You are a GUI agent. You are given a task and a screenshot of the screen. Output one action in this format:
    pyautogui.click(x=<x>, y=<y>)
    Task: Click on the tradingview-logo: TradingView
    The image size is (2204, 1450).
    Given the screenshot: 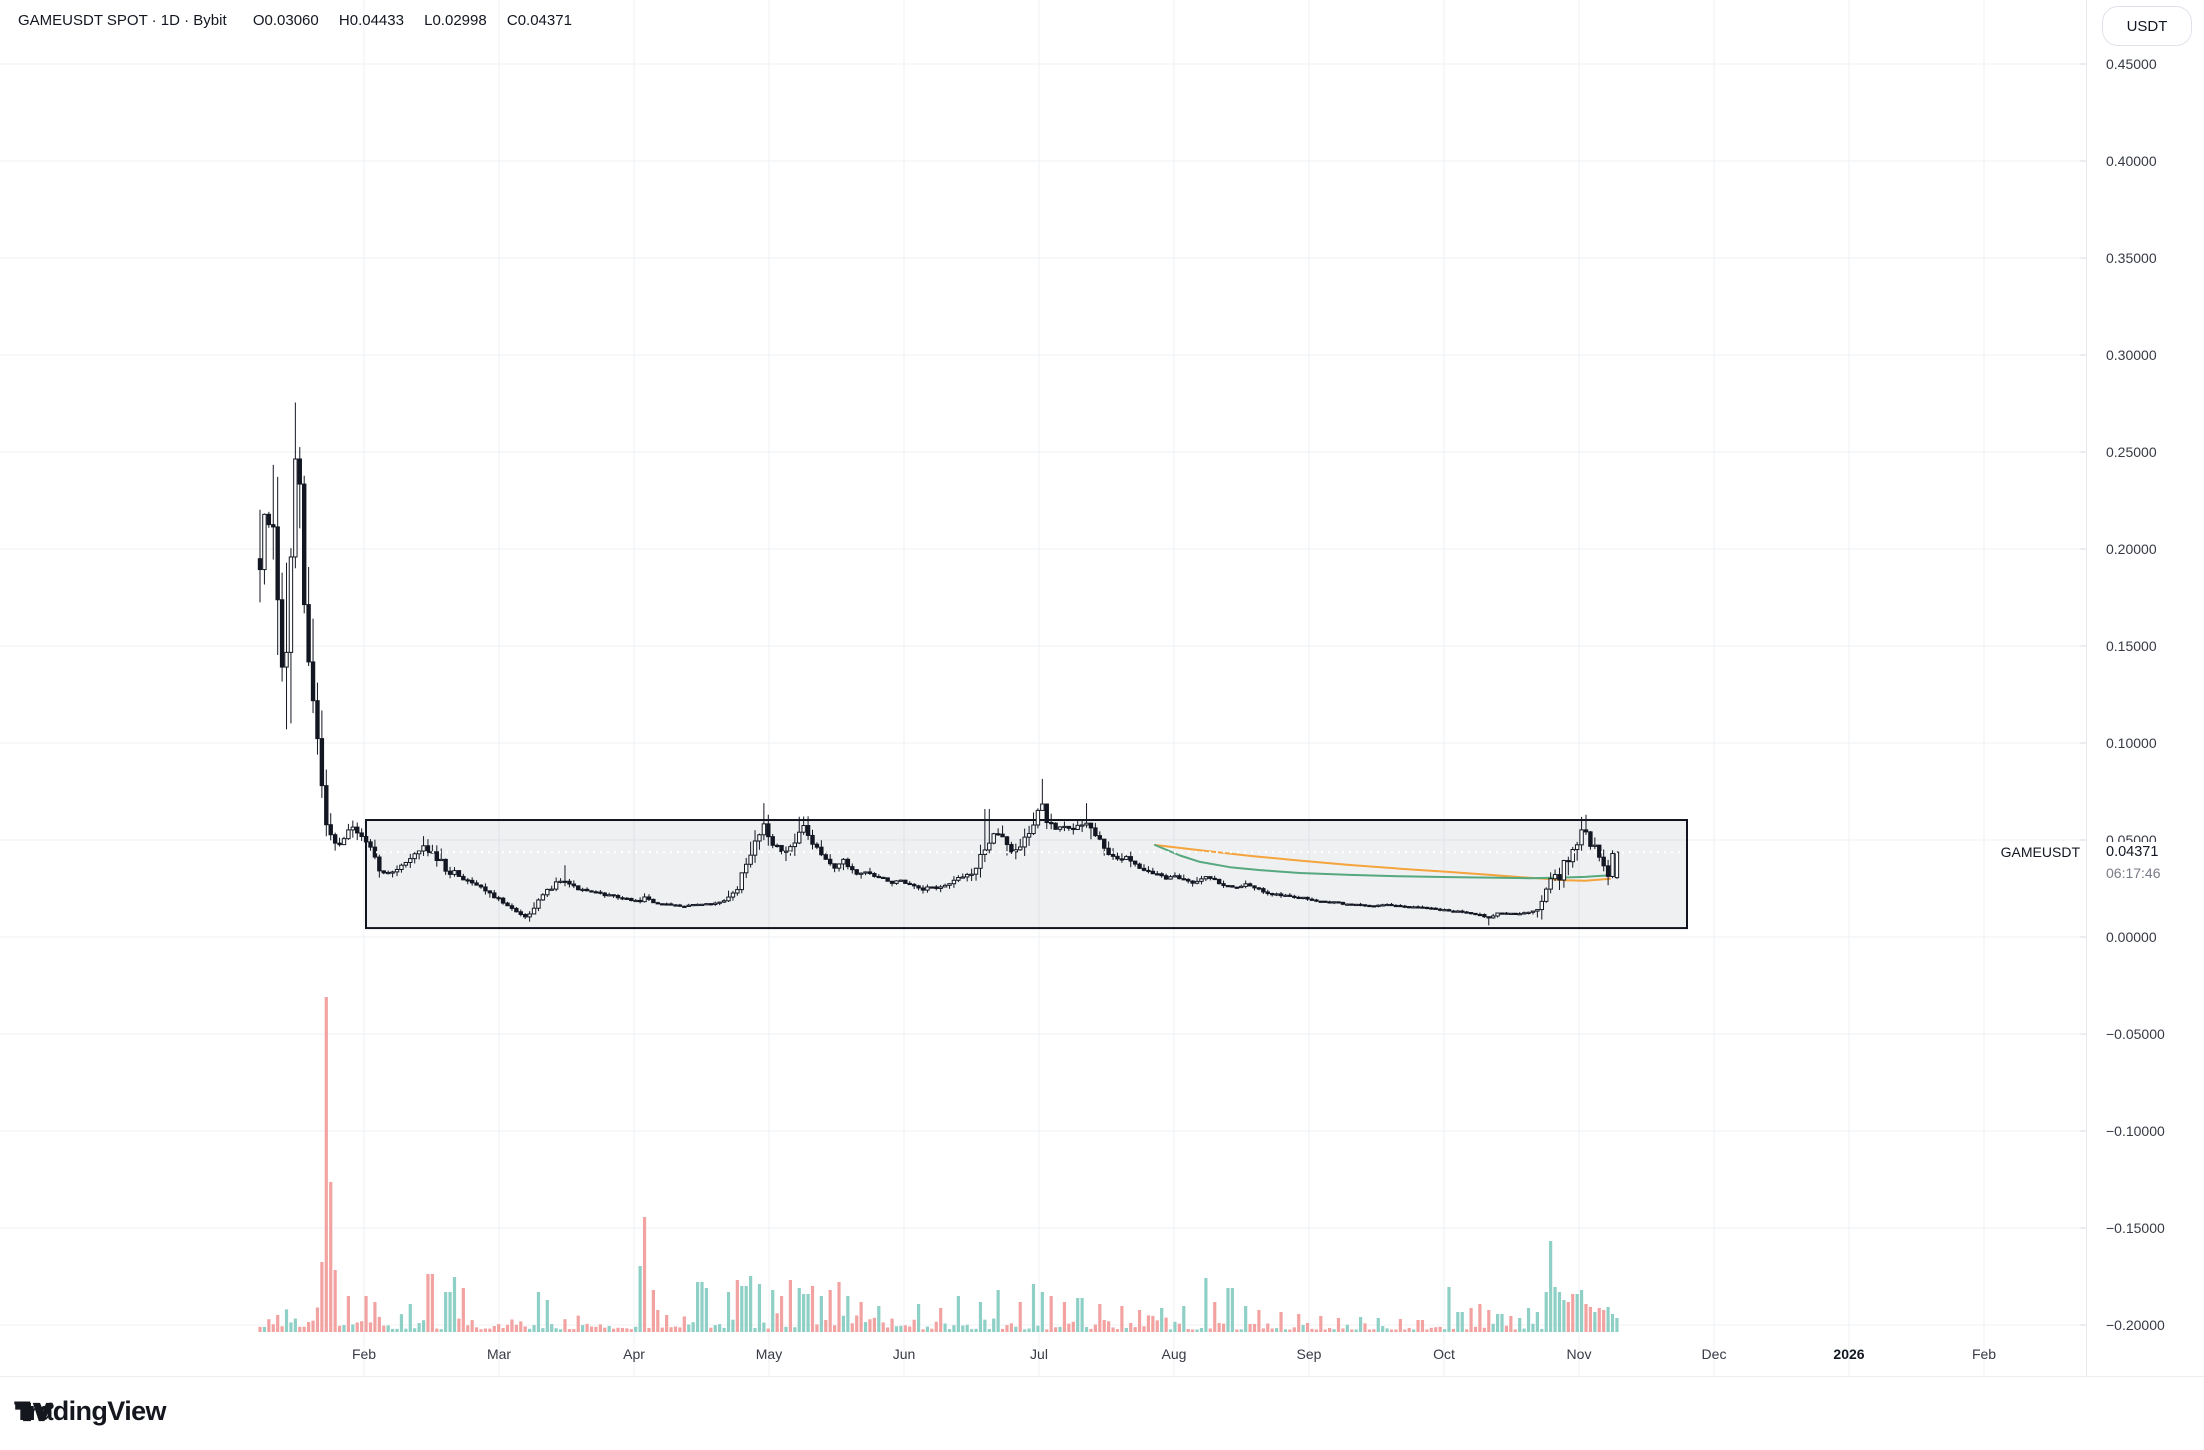 What is the action you would take?
    pyautogui.click(x=90, y=1411)
    